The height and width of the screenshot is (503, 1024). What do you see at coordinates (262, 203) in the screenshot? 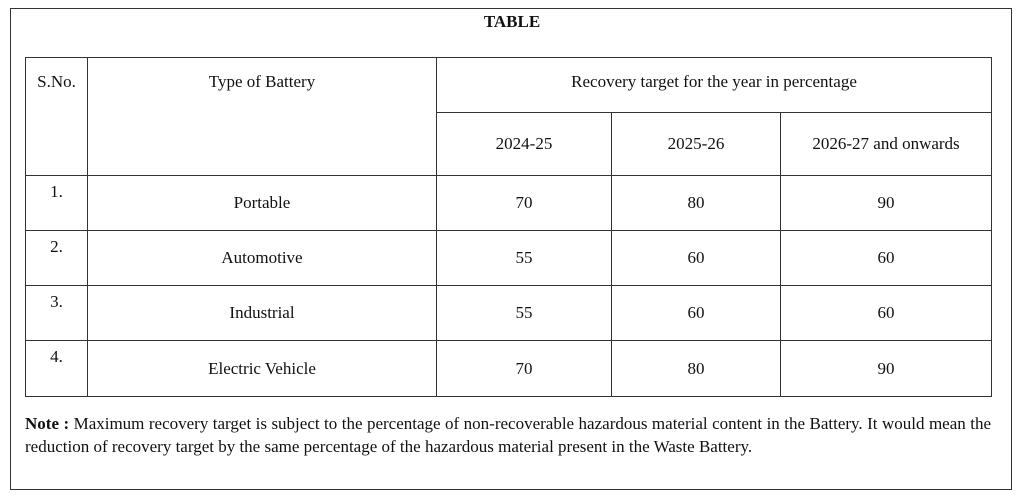
I see `table-cell: Portable` at bounding box center [262, 203].